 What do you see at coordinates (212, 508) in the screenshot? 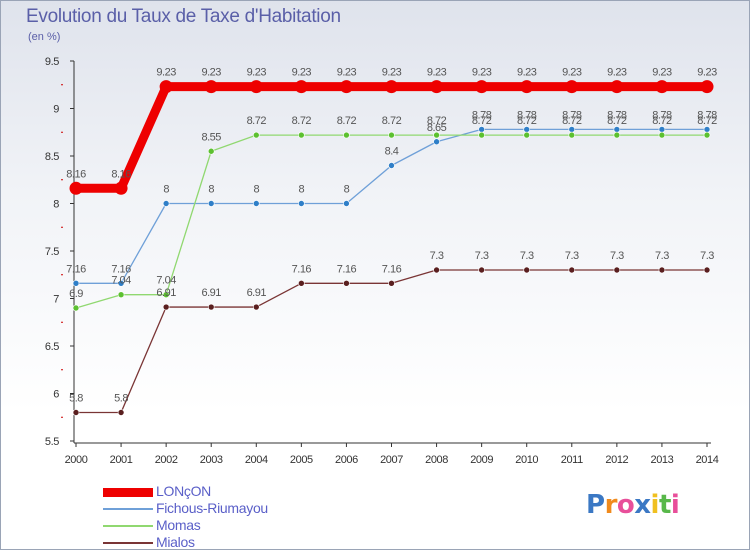
I see `legend-label: Fichous-Riumayou` at bounding box center [212, 508].